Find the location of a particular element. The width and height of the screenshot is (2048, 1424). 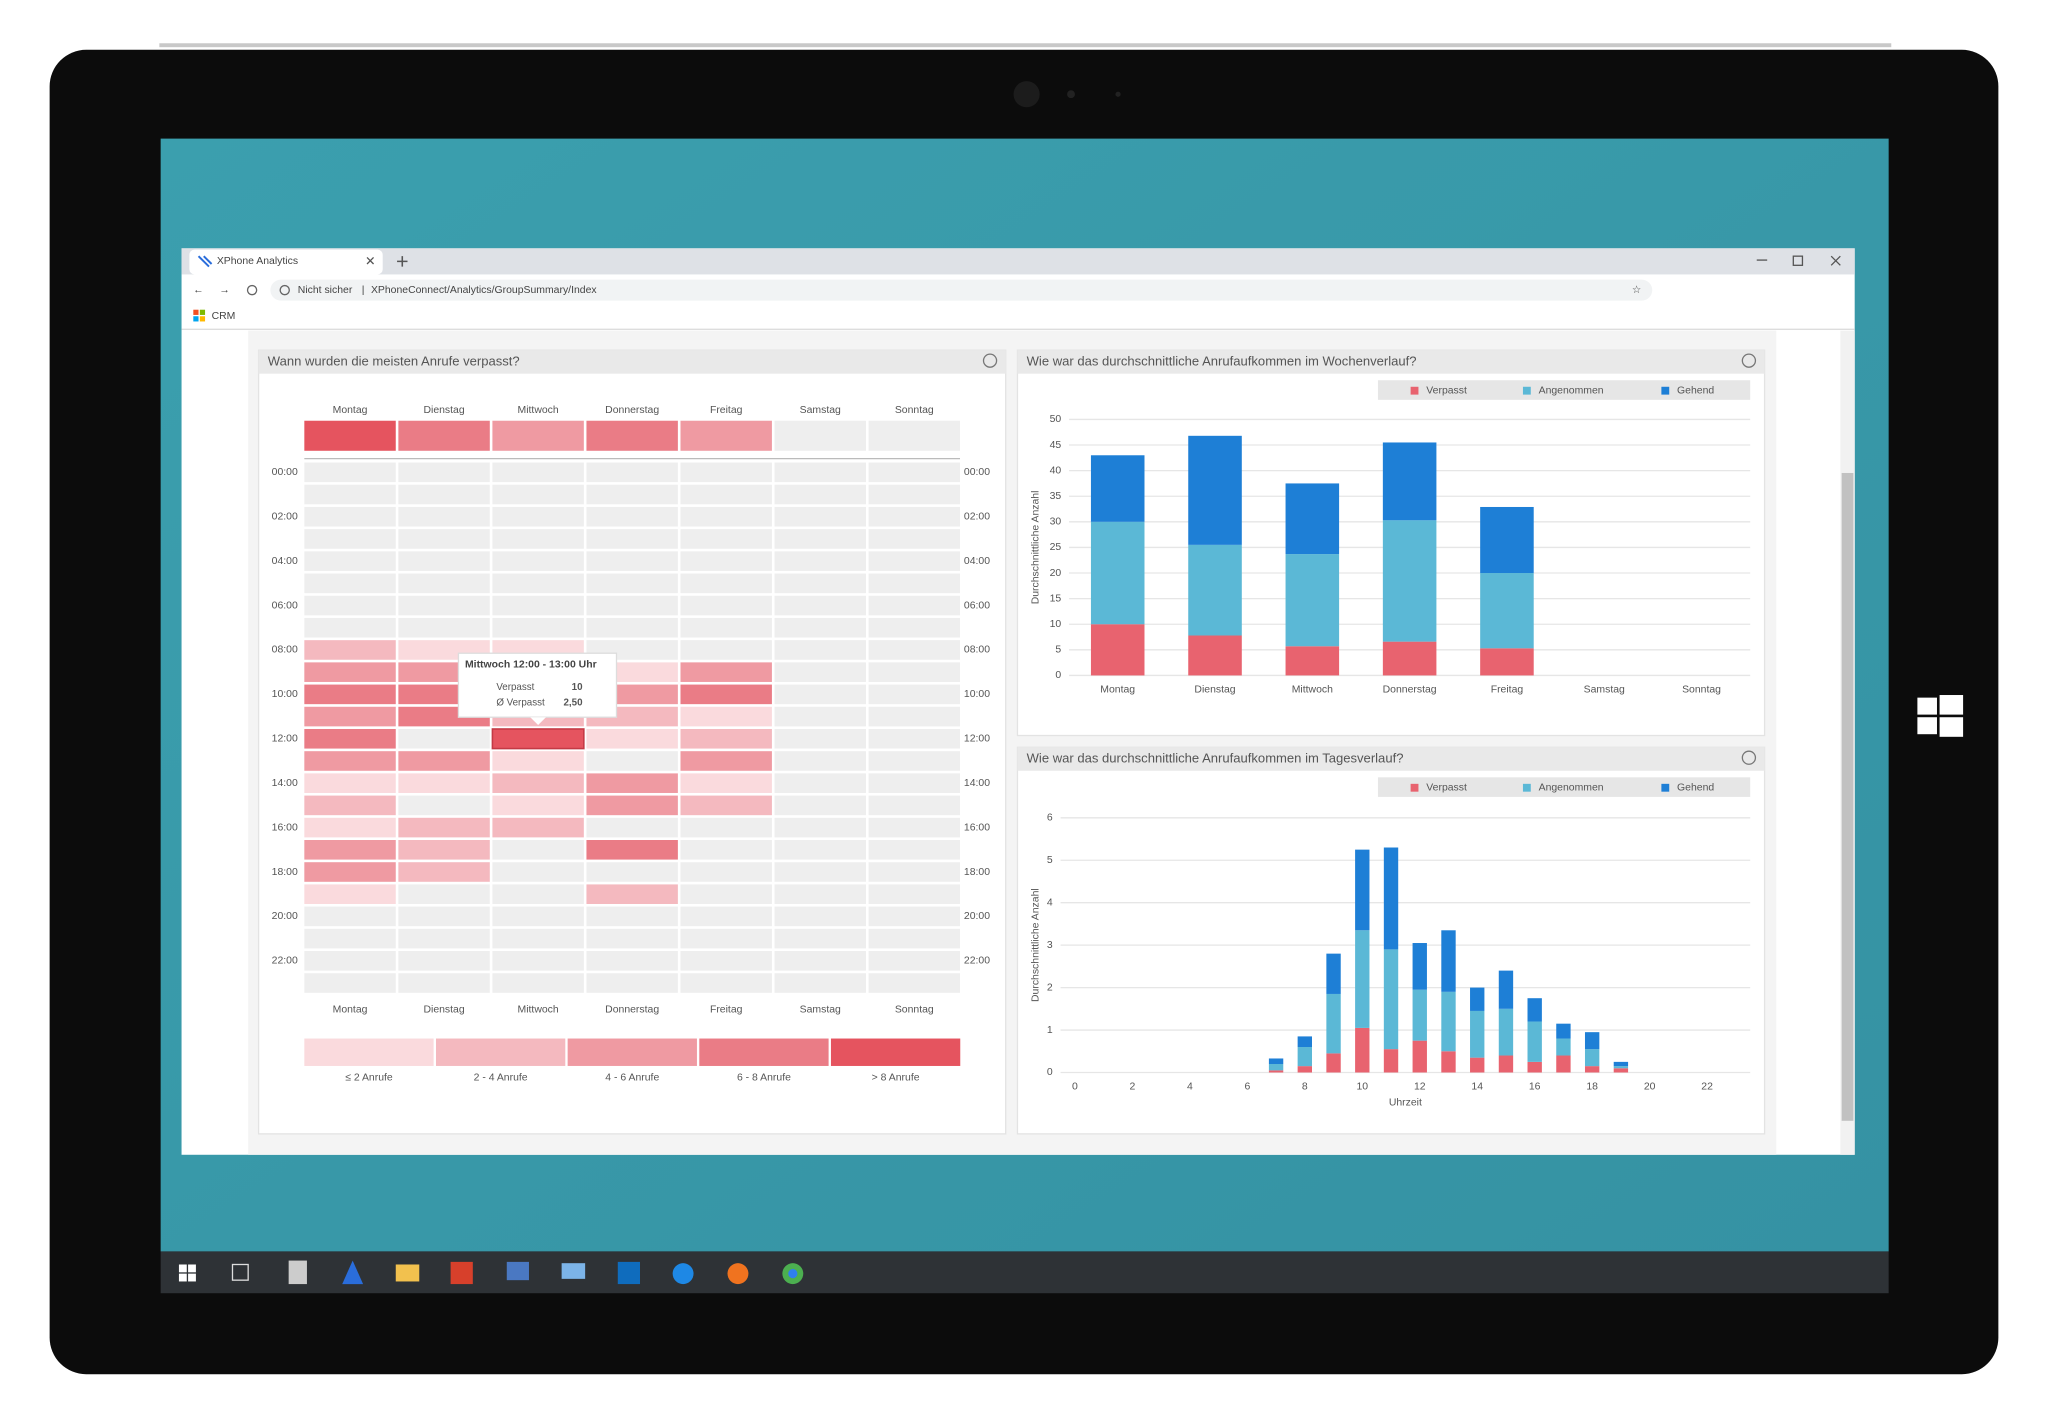

tooltip-pointer is located at coordinates (538, 721).